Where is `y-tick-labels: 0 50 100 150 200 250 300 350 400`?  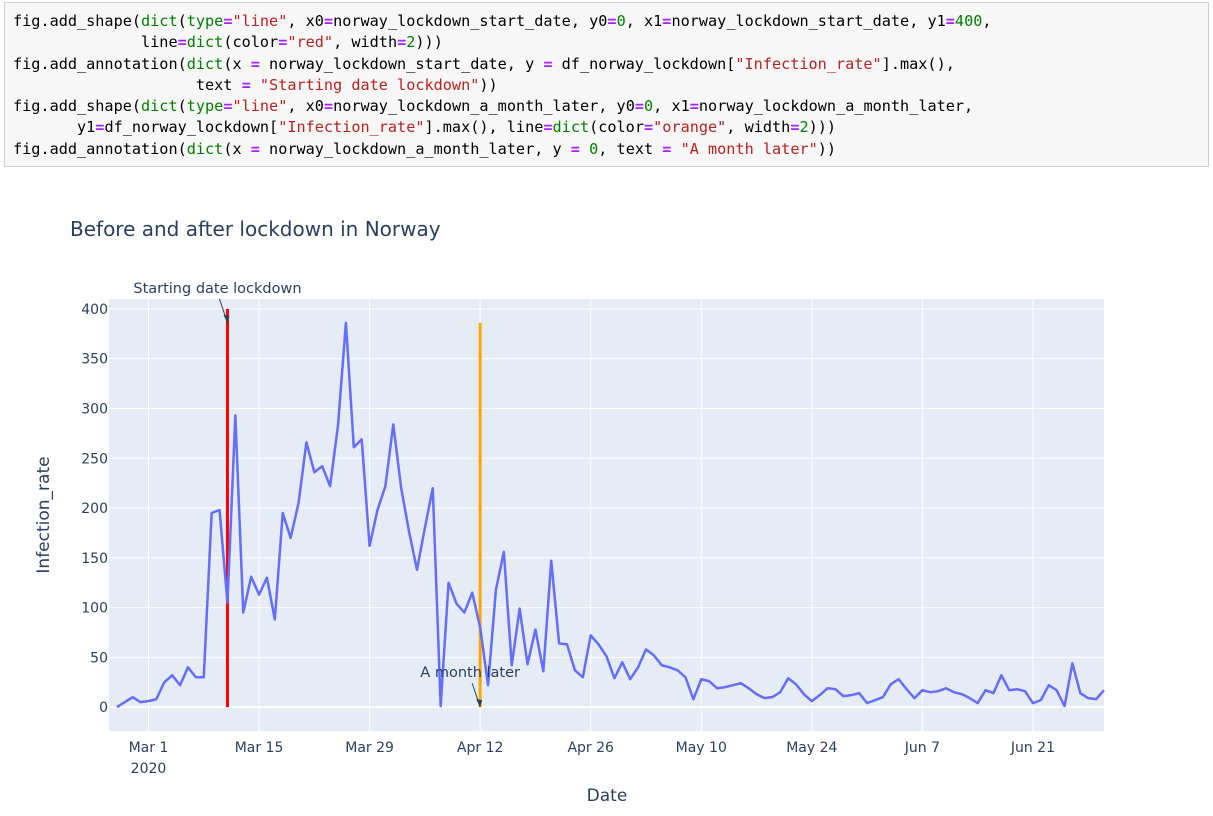
y-tick-labels: 0 50 100 150 200 250 300 350 400 is located at coordinates (94, 509).